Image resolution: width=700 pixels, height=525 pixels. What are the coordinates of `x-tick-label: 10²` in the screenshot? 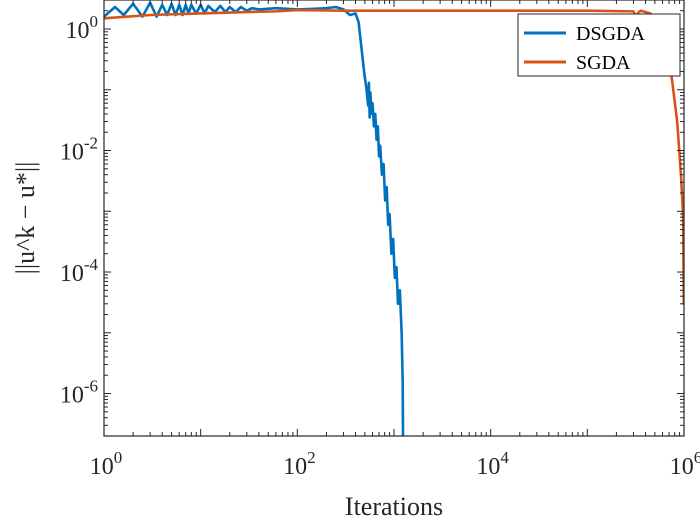 It's located at (299, 464).